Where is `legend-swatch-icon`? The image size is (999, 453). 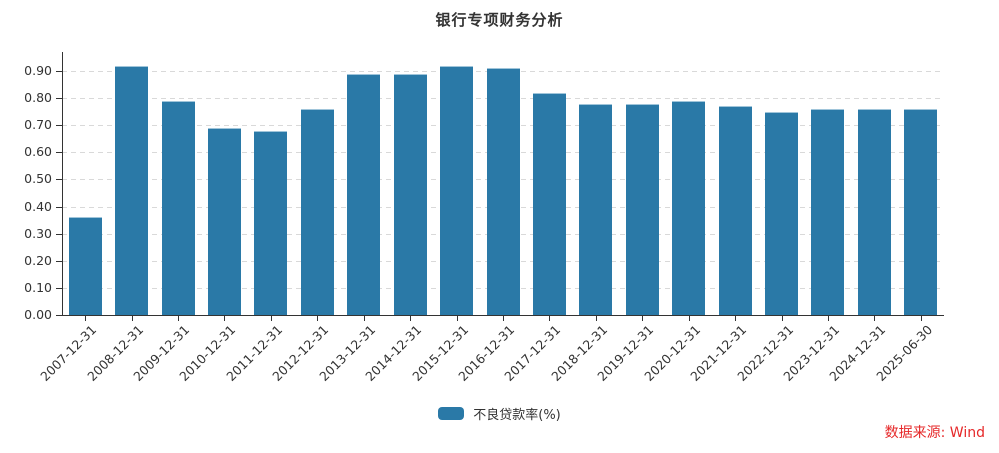
legend-swatch-icon is located at coordinates (451, 413).